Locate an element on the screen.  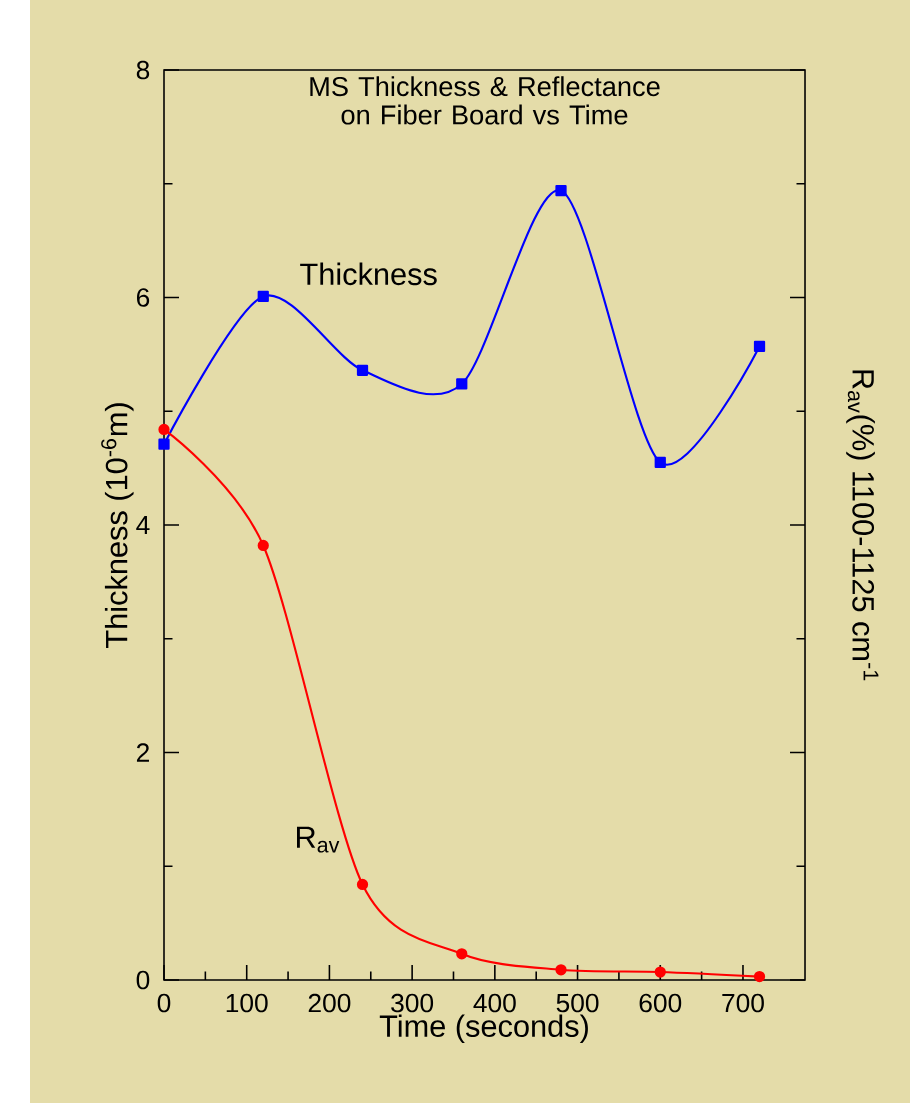
x-axis-title: Time (seconds) is located at coordinates (483, 1029).